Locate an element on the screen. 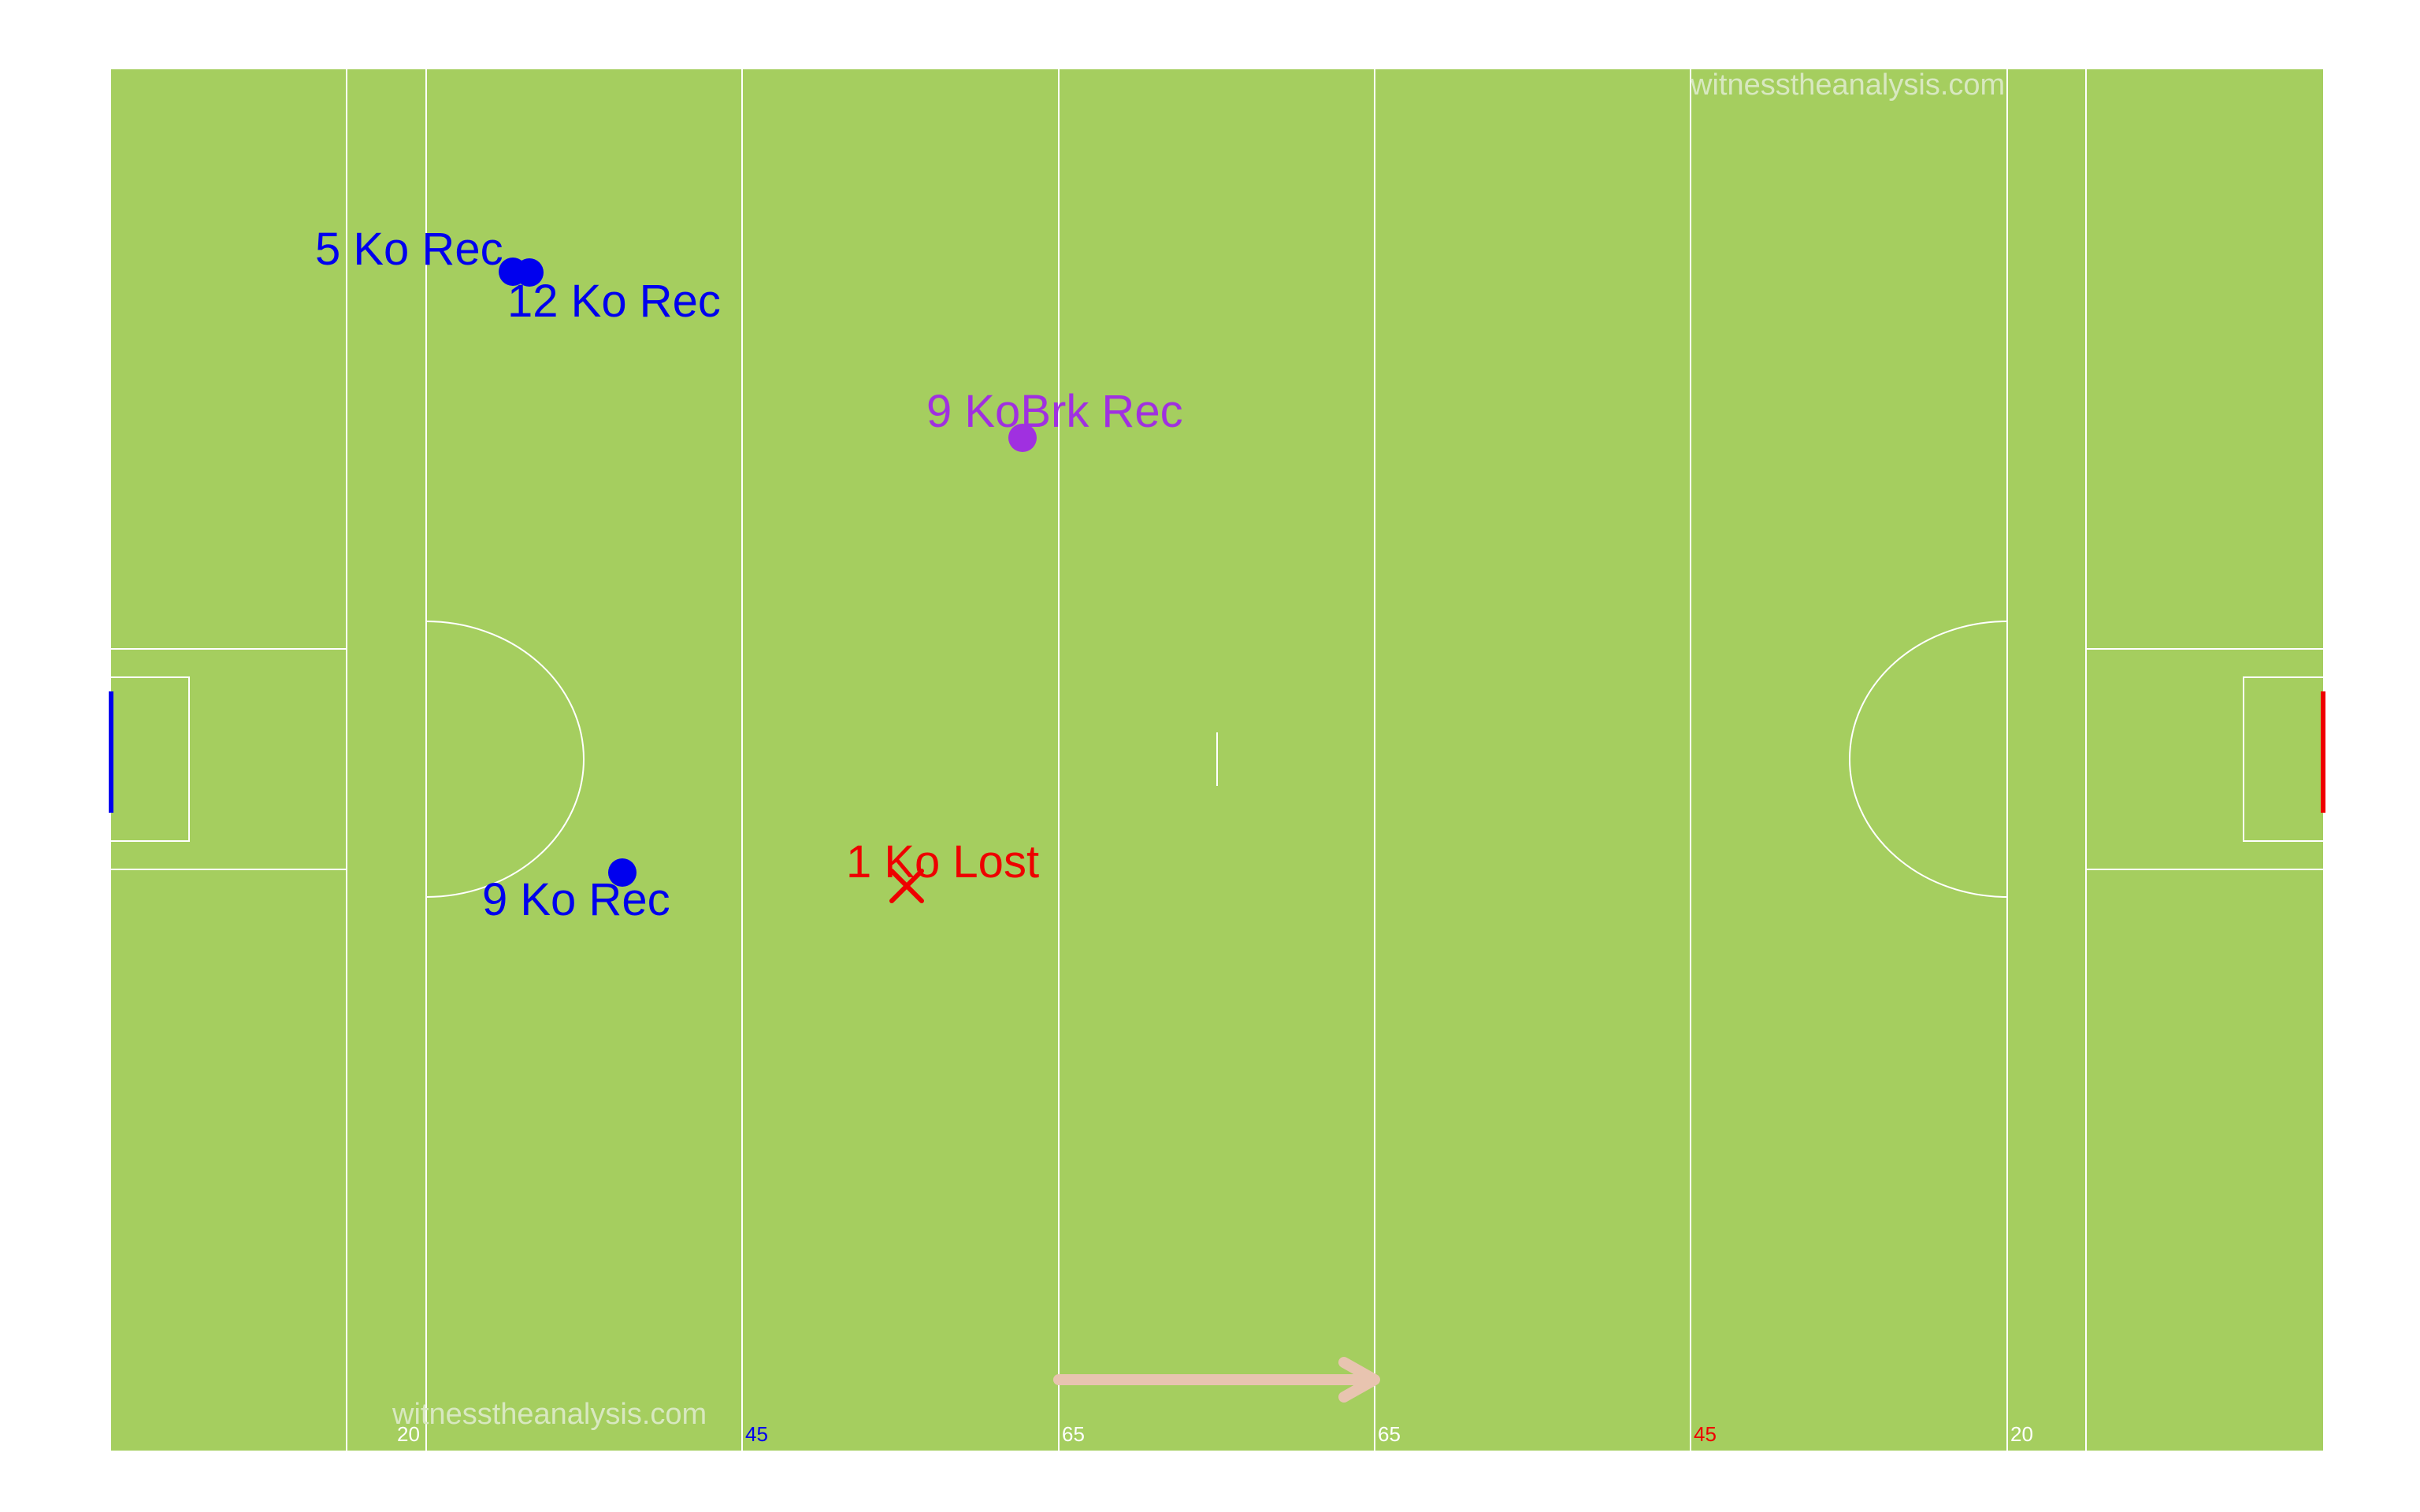  right-small-box is located at coordinates (2283, 759).